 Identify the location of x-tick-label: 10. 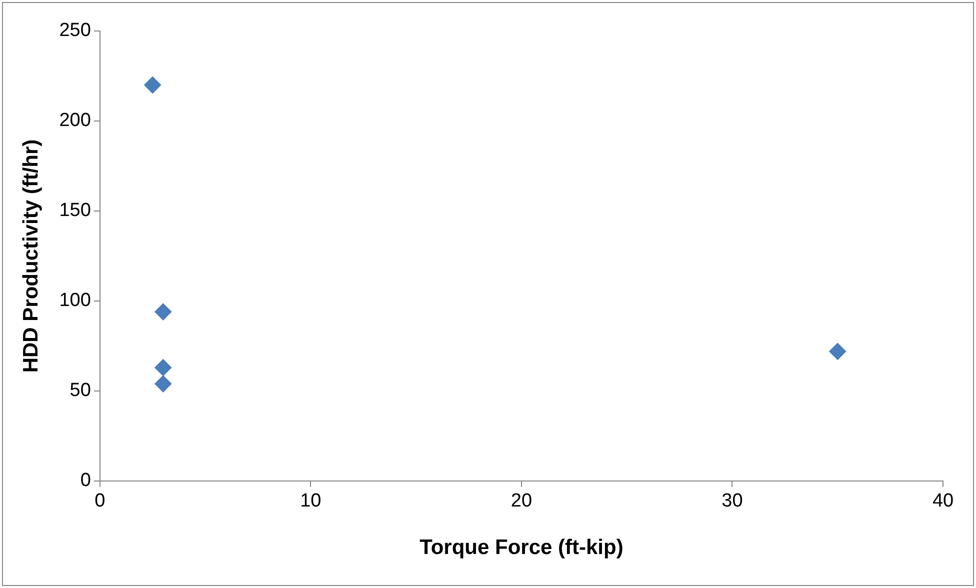
(311, 501).